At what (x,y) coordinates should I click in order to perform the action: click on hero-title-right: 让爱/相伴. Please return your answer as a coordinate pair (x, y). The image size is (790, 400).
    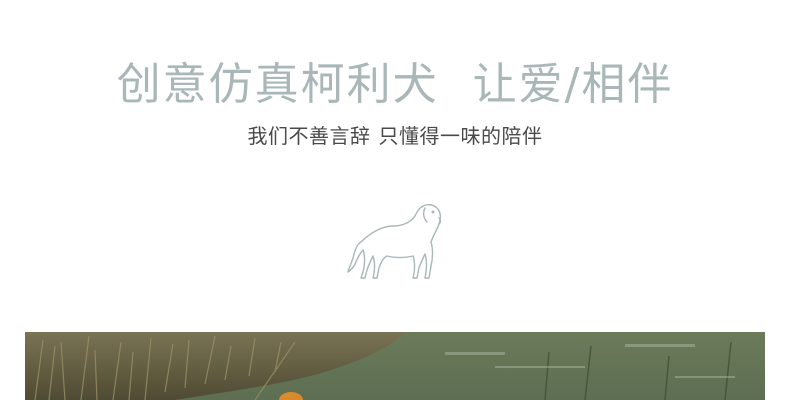
    Looking at the image, I should click on (573, 84).